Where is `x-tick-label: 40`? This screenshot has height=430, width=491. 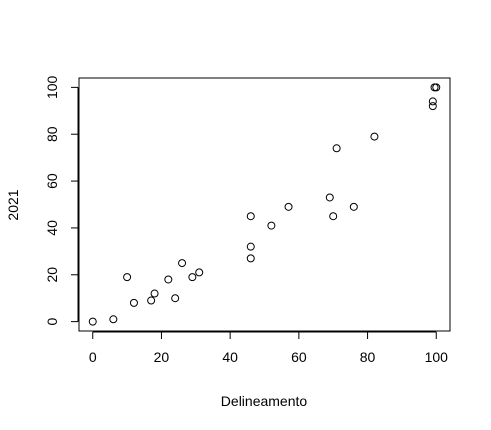
x-tick-label: 40 is located at coordinates (230, 357).